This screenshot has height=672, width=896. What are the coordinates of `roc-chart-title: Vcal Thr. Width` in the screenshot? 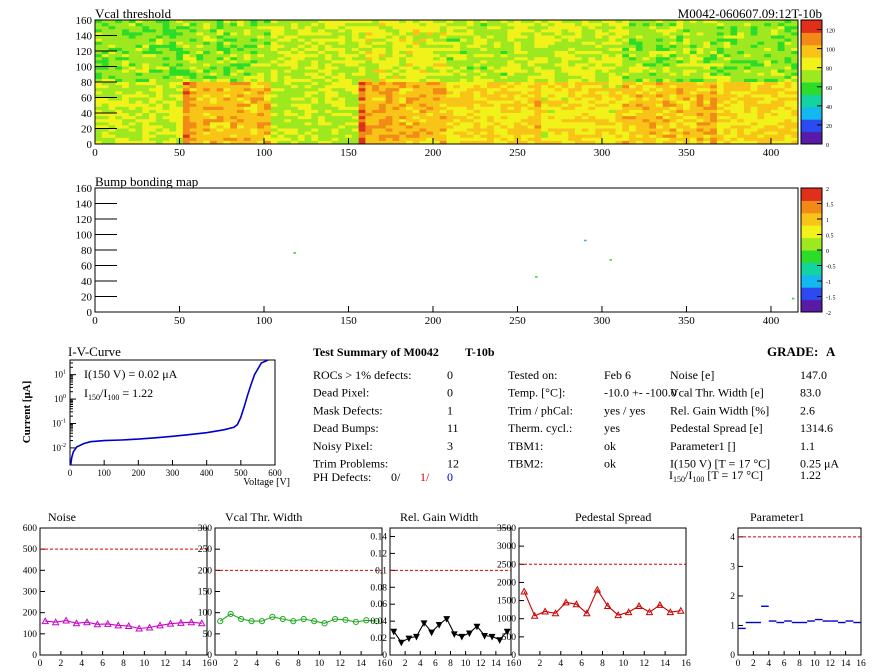 It's located at (263, 517).